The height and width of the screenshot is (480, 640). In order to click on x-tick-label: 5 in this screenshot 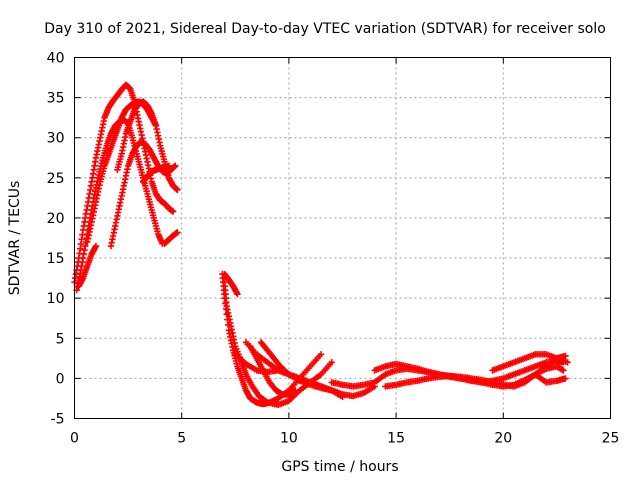, I will do `click(181, 439)`.